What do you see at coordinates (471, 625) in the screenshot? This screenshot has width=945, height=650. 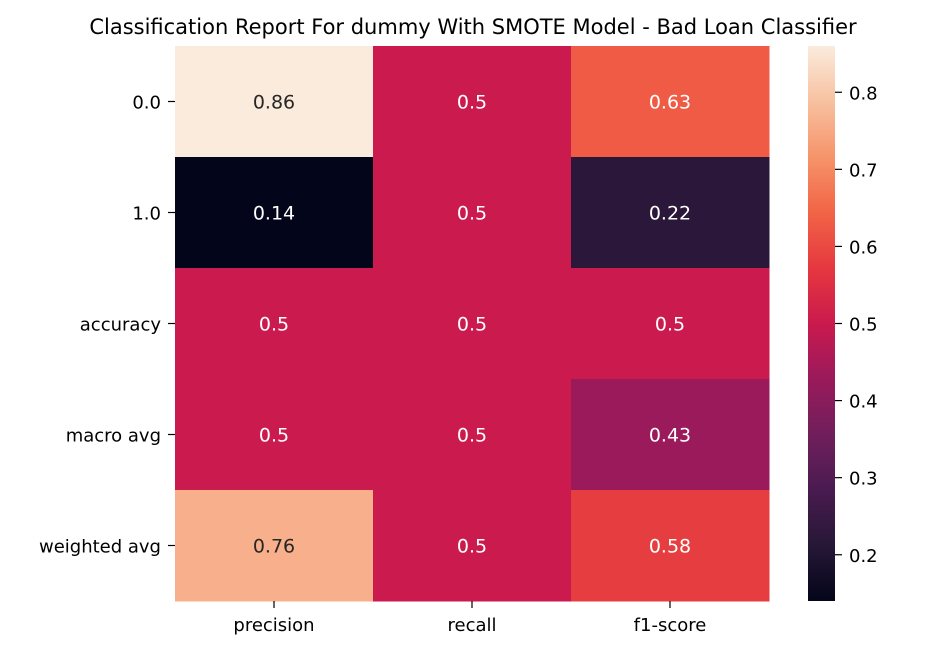 I see `column-label: recall` at bounding box center [471, 625].